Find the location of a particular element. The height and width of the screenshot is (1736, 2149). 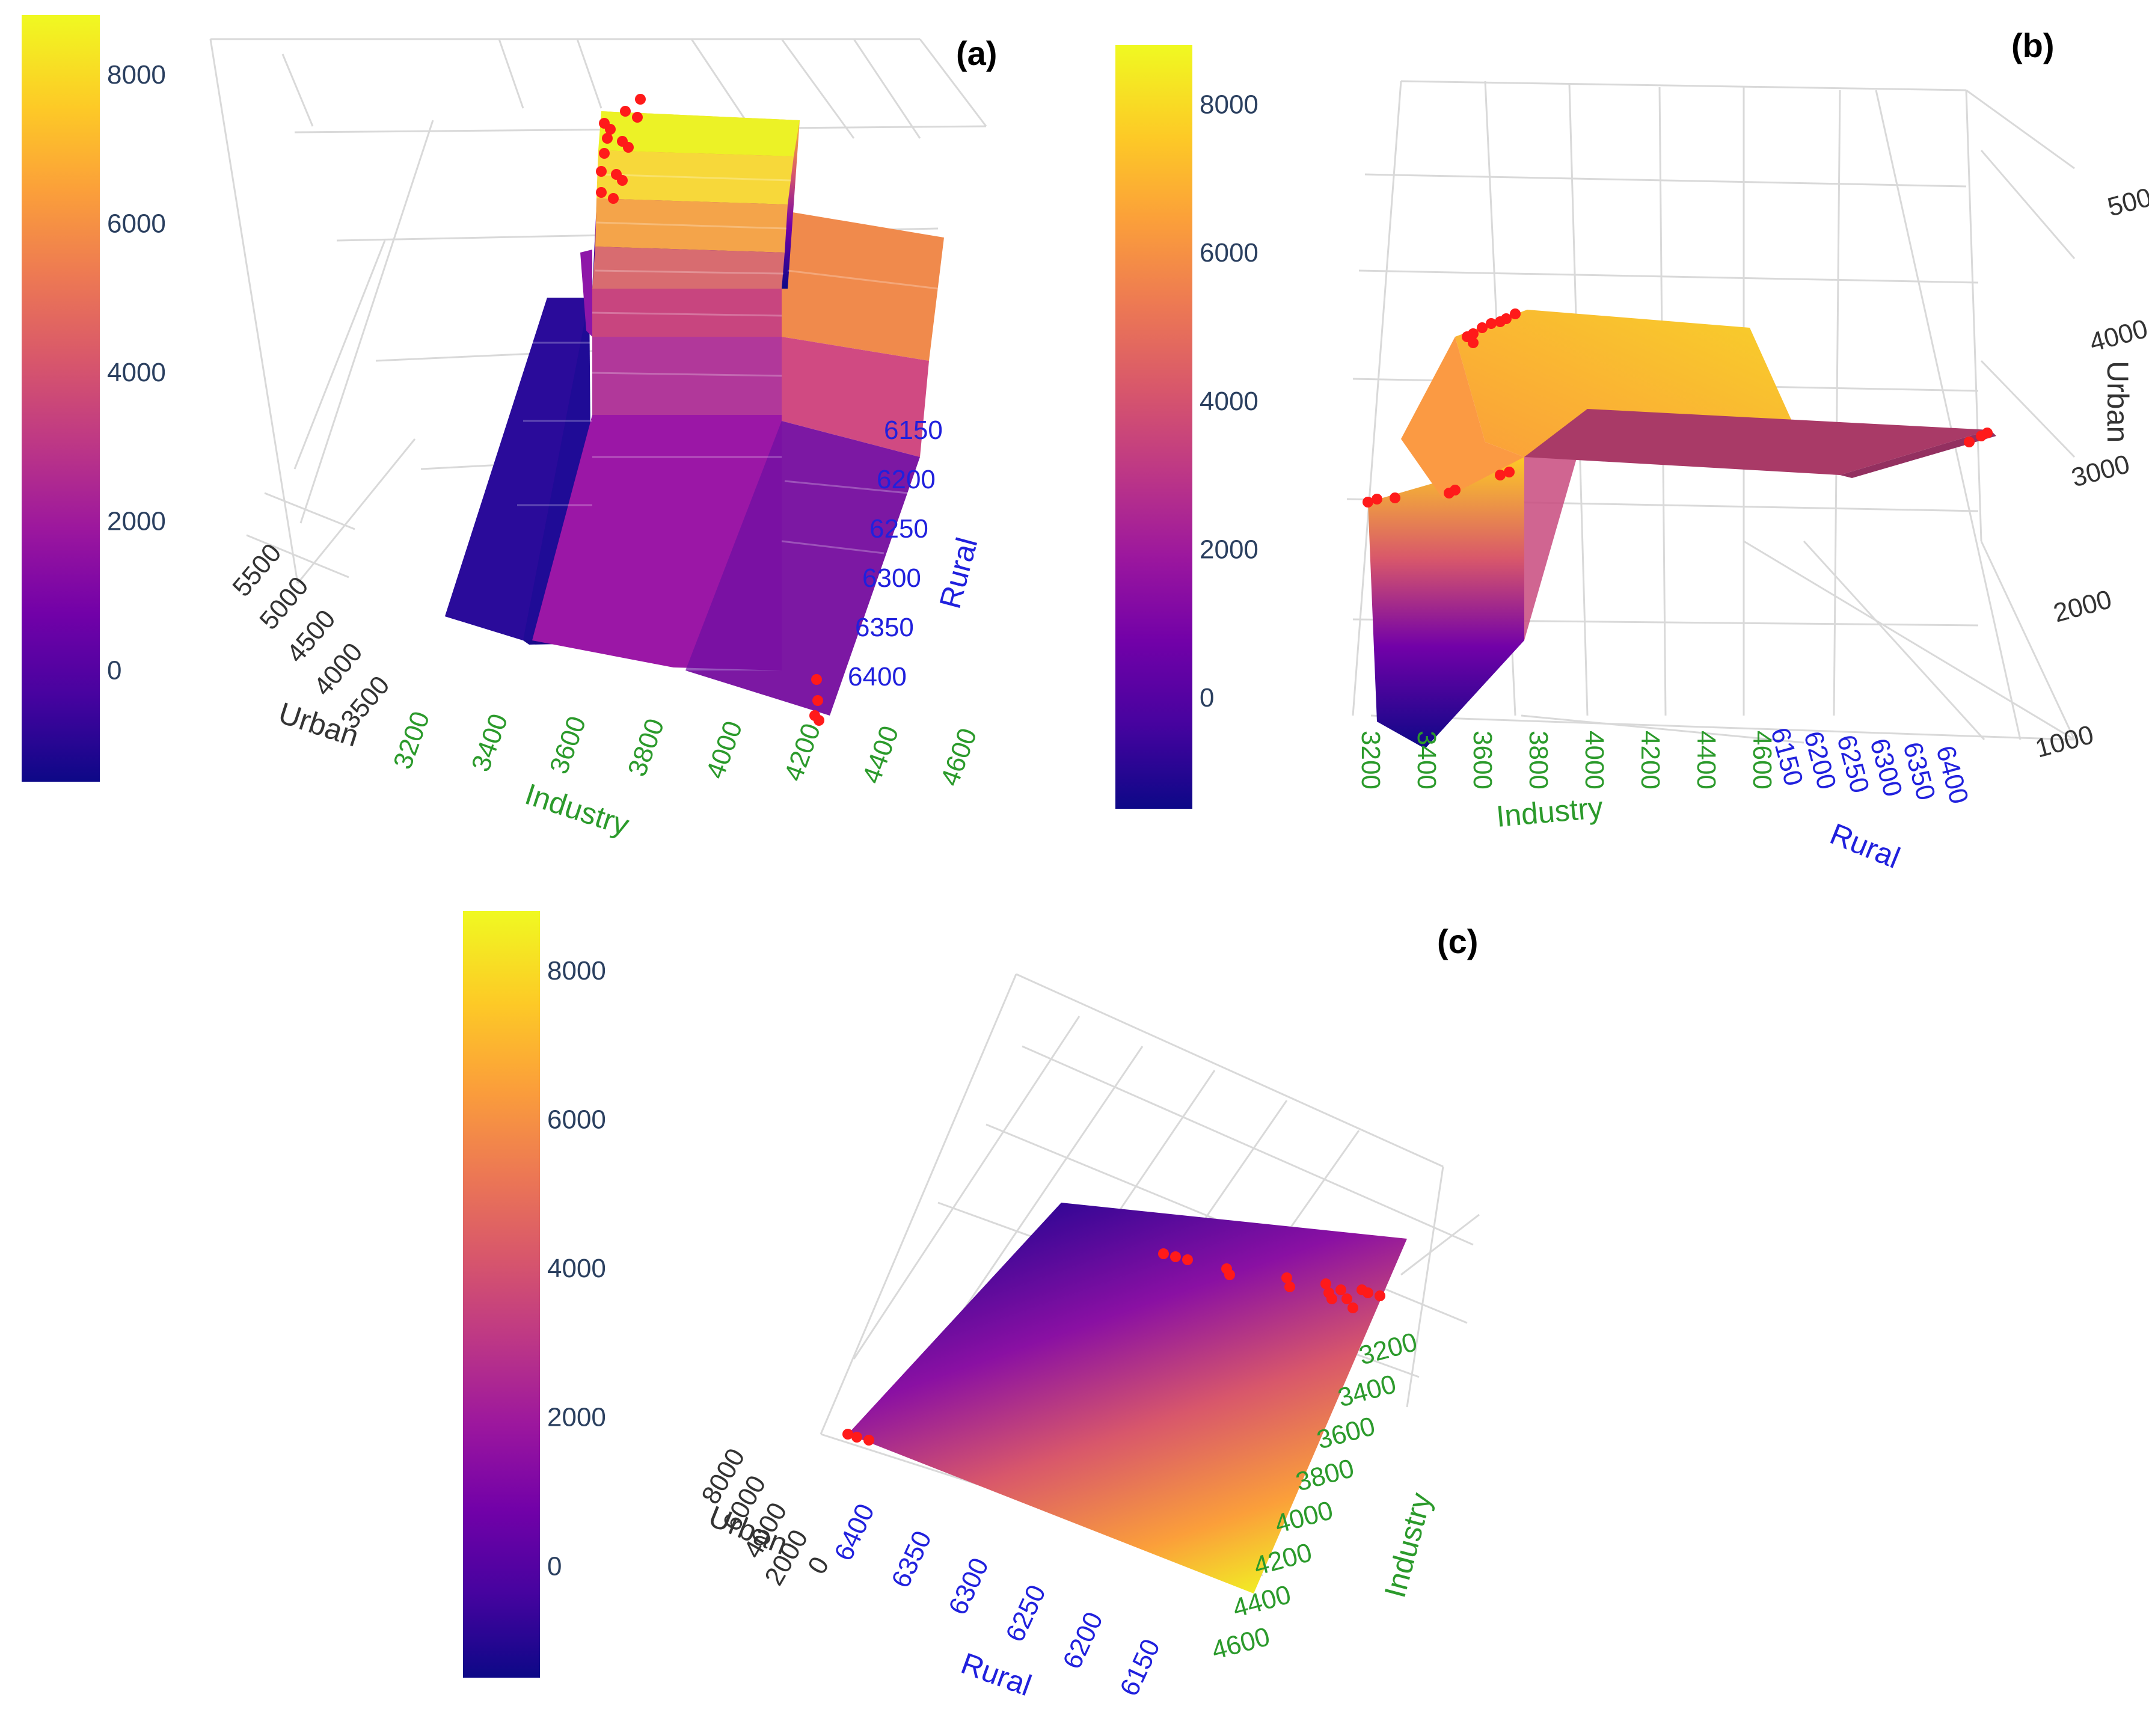

urban-tick: 1000 is located at coordinates (2064, 742).